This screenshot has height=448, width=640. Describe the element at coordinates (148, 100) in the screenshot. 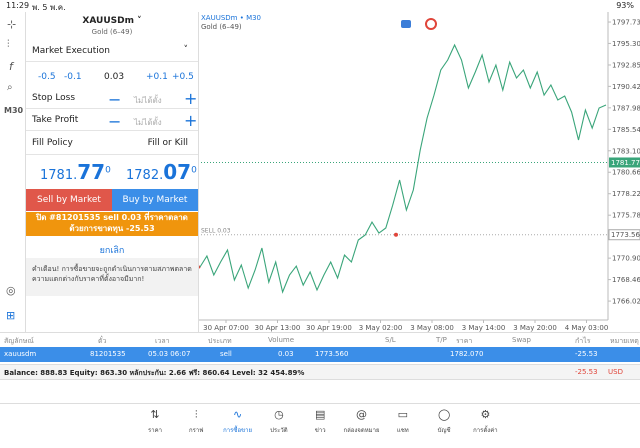

I see `not-set: ไม่ได้ตั้ง` at that location.